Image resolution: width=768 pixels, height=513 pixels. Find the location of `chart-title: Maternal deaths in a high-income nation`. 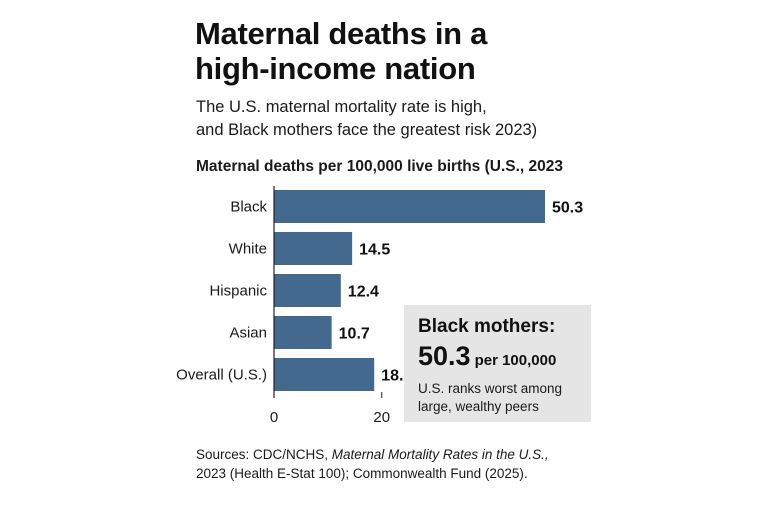

chart-title: Maternal deaths in a high-income nation is located at coordinates (405, 51).